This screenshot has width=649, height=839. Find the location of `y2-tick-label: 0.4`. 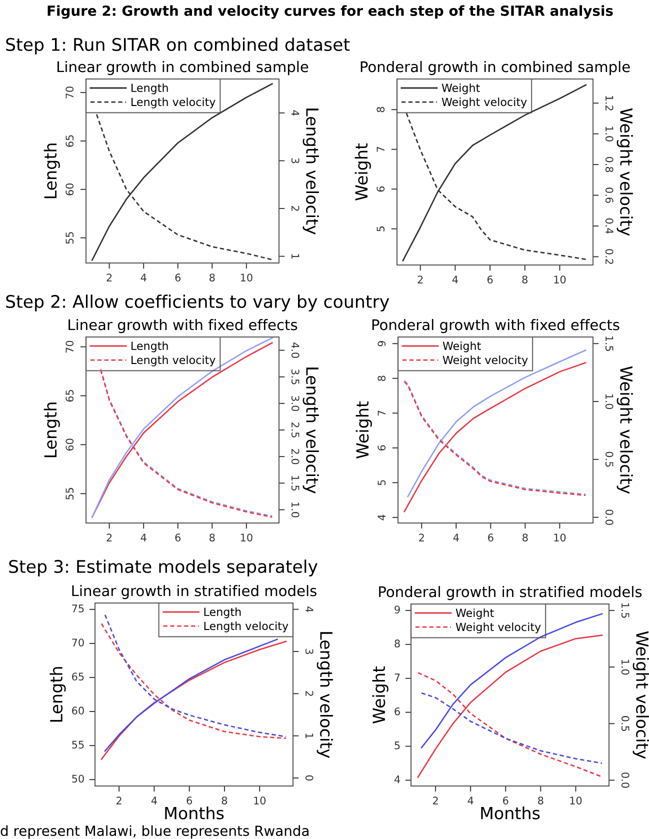

y2-tick-label: 0.4 is located at coordinates (609, 226).